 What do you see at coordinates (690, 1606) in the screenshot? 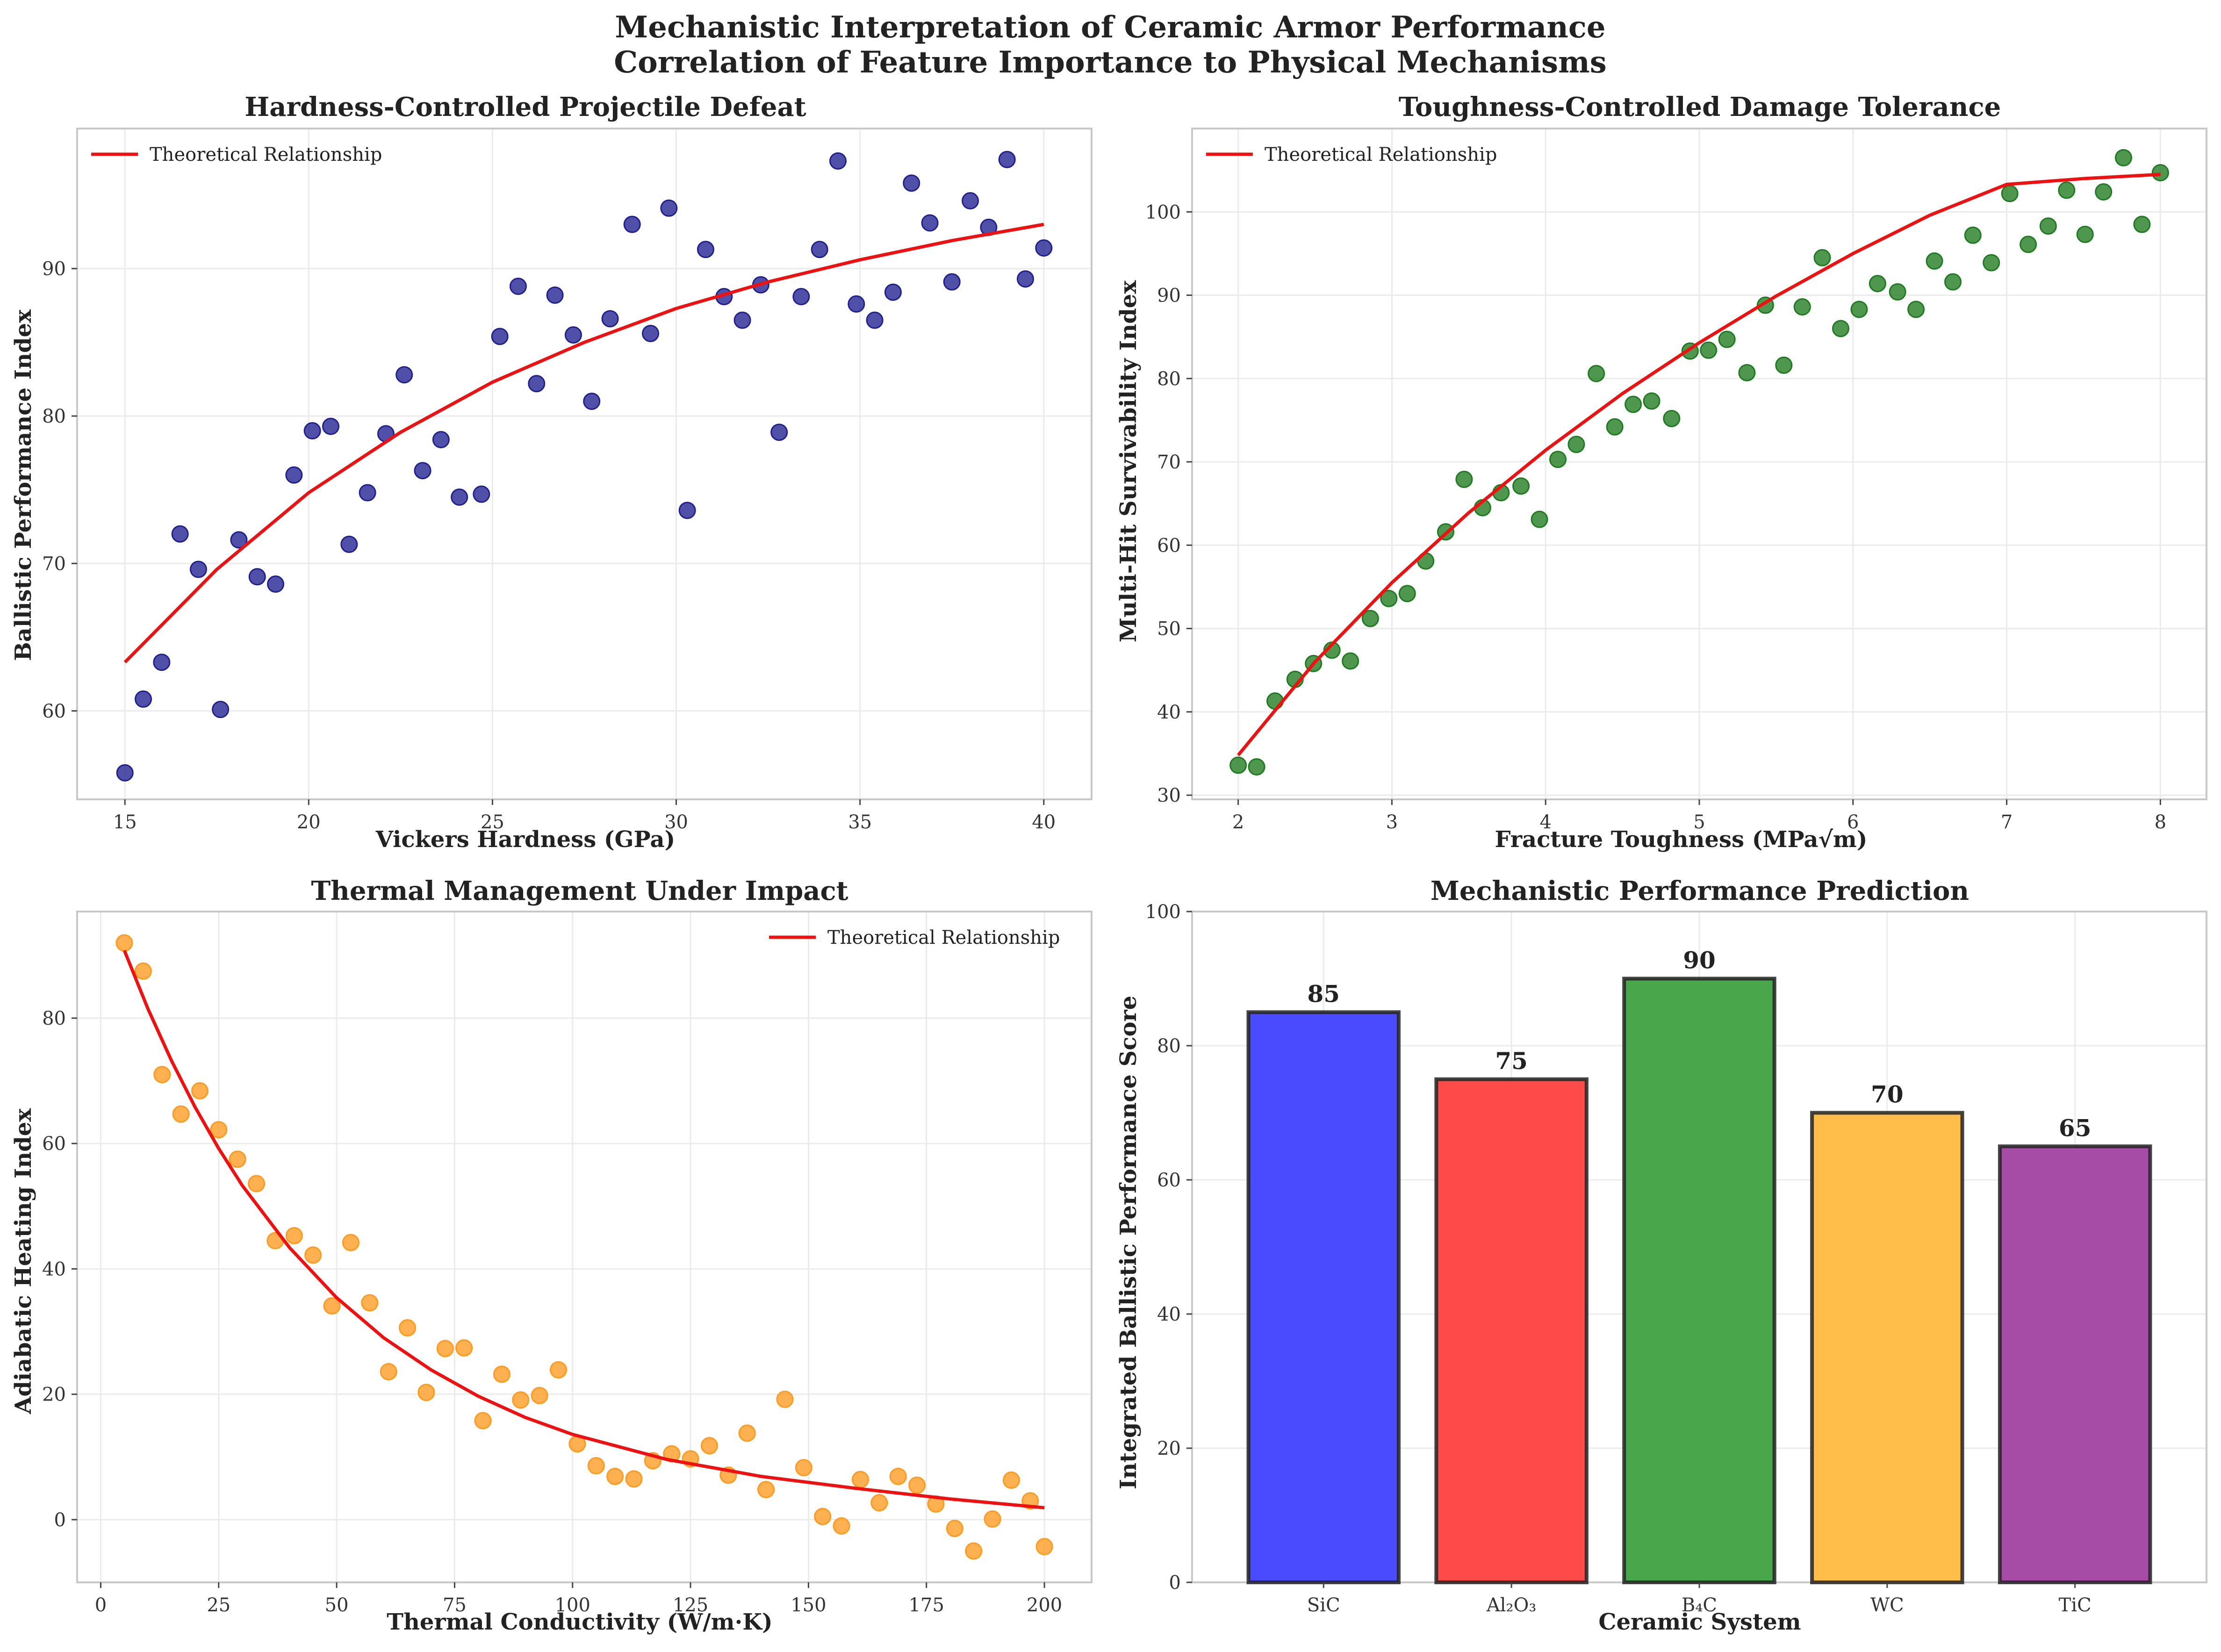
I see `x-tick-label: 125` at bounding box center [690, 1606].